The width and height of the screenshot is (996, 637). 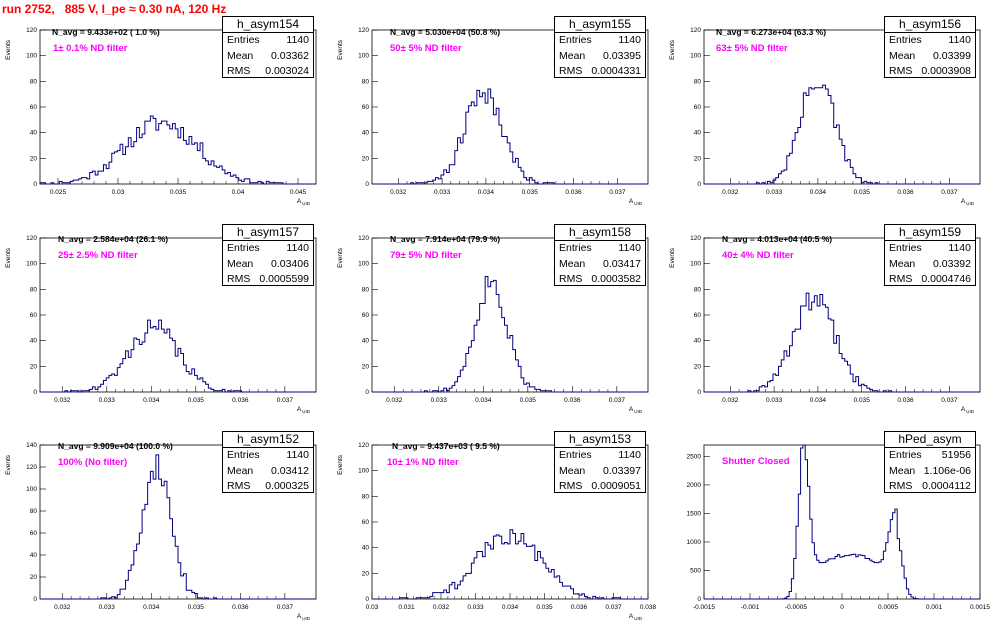 I want to click on stats-mean: 0.03395, so click(x=622, y=55).